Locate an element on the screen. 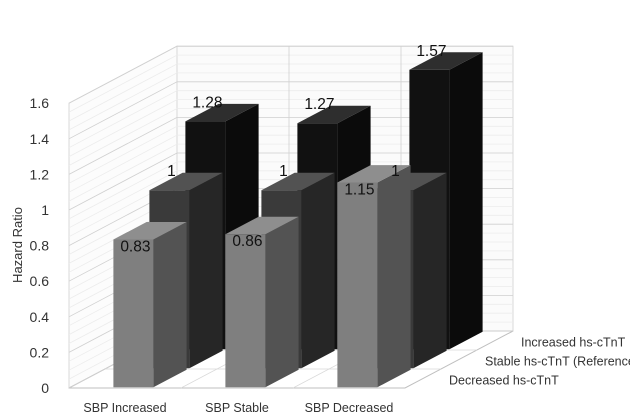 The width and height of the screenshot is (630, 419). y-axis-ticks: 0 0.2 0.4 0.6 0.8 1 1.2 1.4 1.6 is located at coordinates (40, 245).